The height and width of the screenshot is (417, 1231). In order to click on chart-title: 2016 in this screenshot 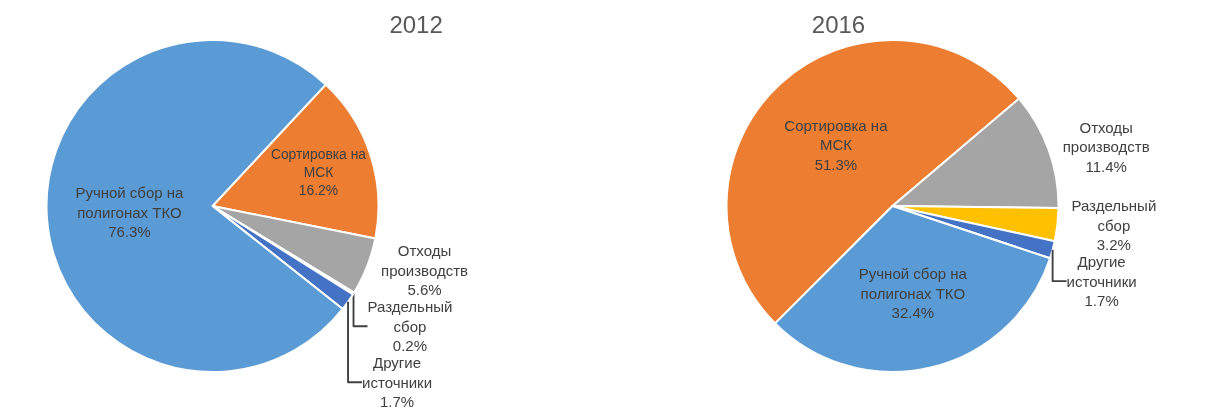, I will do `click(838, 25)`.